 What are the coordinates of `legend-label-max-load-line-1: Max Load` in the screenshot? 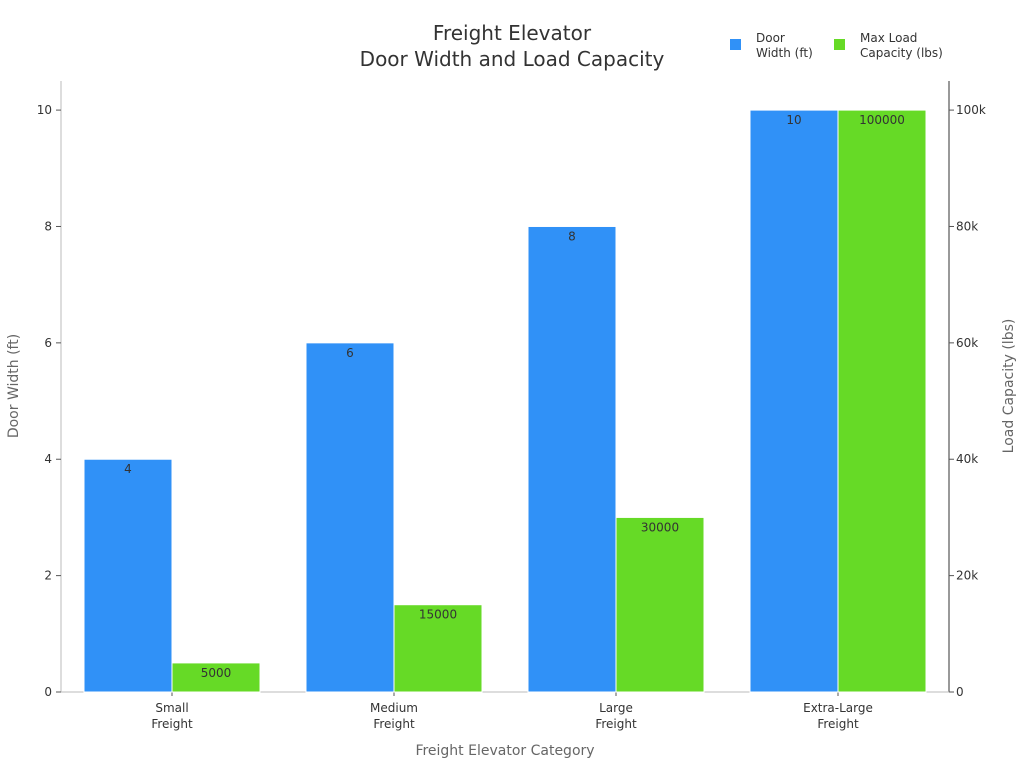 It's located at (888, 38).